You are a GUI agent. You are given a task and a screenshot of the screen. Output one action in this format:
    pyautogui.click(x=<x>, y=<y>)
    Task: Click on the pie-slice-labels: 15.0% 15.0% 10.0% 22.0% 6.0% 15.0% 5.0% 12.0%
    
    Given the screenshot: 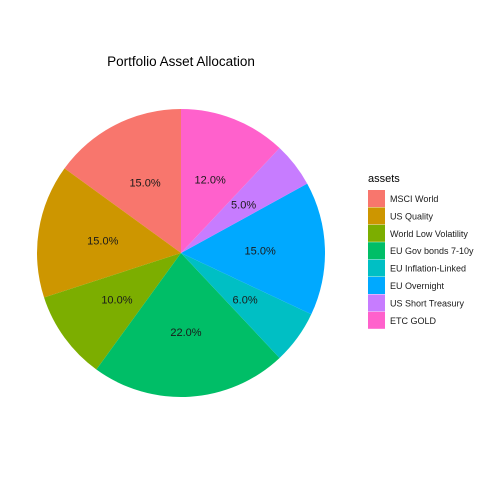 What is the action you would take?
    pyautogui.click(x=181, y=256)
    